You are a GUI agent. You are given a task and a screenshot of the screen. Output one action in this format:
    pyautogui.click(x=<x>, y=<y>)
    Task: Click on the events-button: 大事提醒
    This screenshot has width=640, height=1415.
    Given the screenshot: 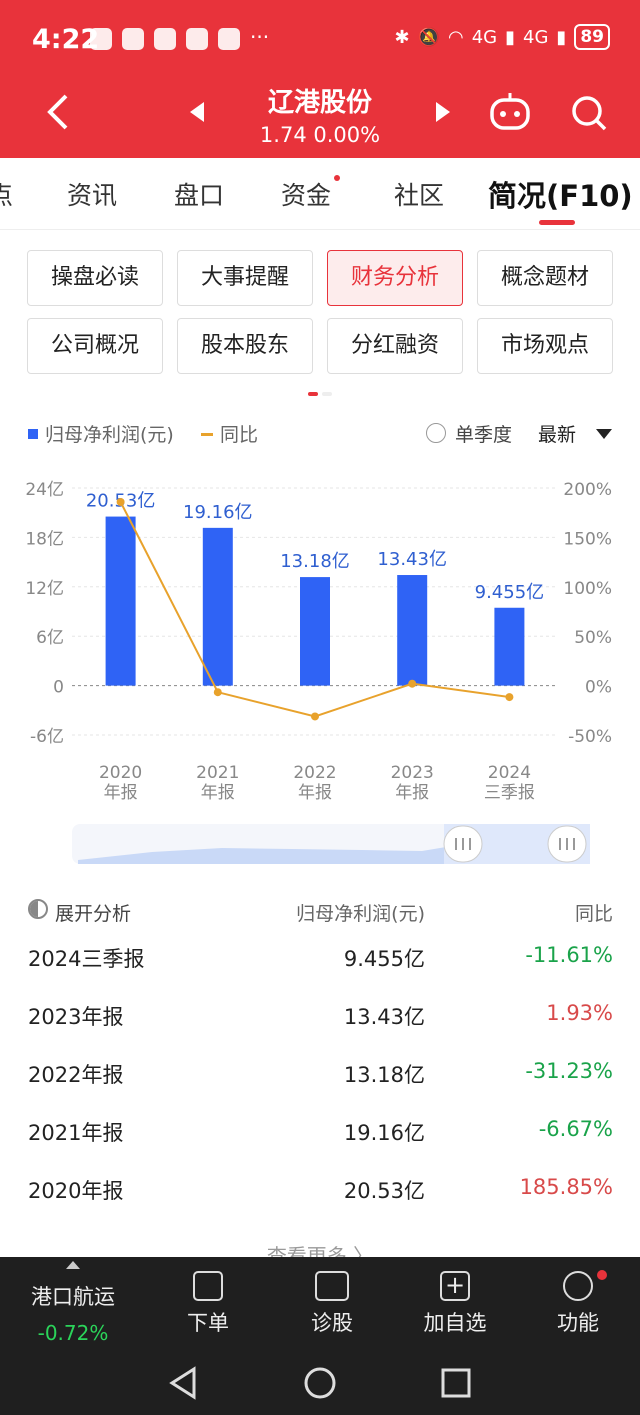 What is the action you would take?
    pyautogui.click(x=245, y=278)
    